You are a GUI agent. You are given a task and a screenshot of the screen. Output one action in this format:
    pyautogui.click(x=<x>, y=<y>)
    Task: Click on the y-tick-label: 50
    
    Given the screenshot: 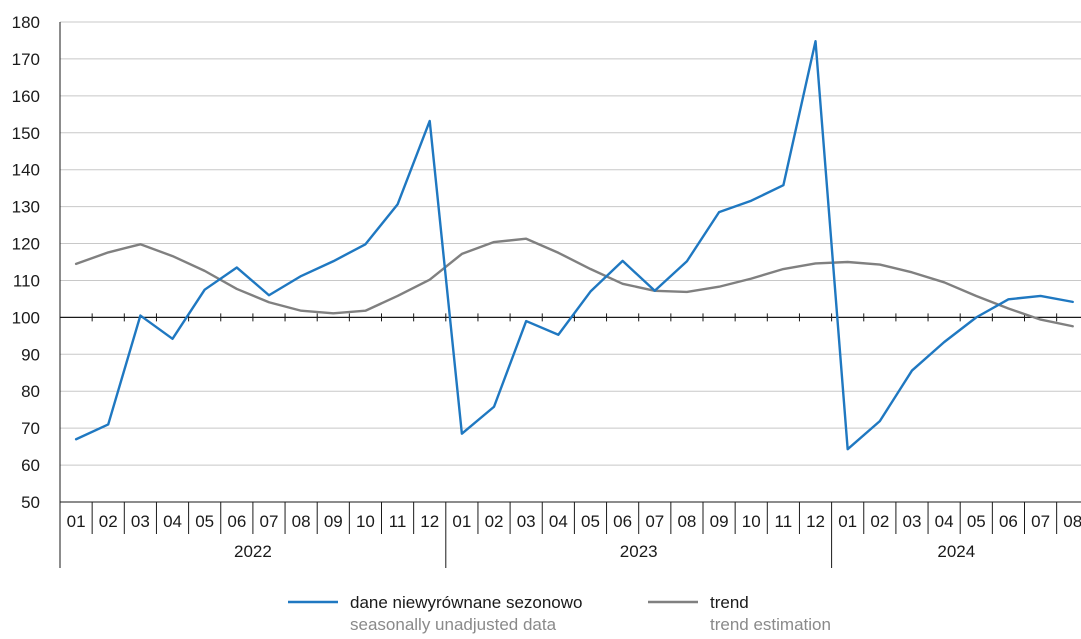 What is the action you would take?
    pyautogui.click(x=30, y=502)
    